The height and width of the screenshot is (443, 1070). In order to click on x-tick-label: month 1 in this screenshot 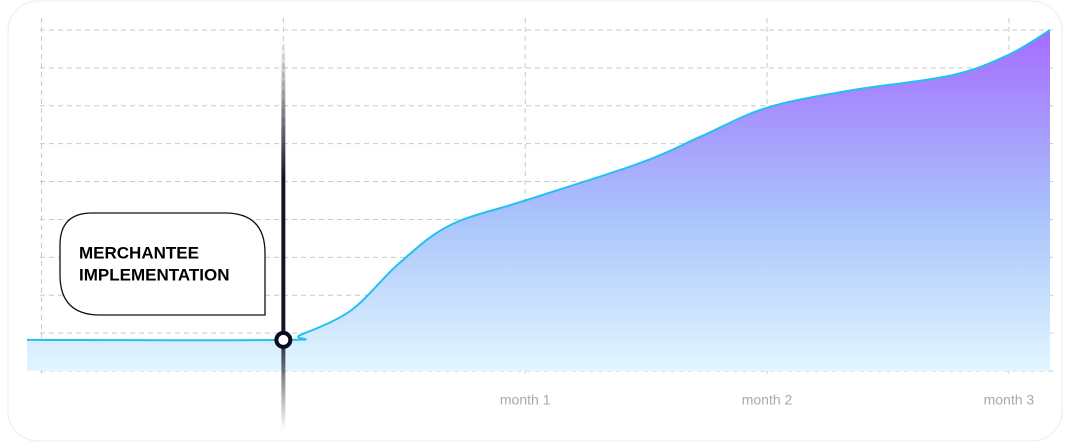, I will do `click(525, 400)`.